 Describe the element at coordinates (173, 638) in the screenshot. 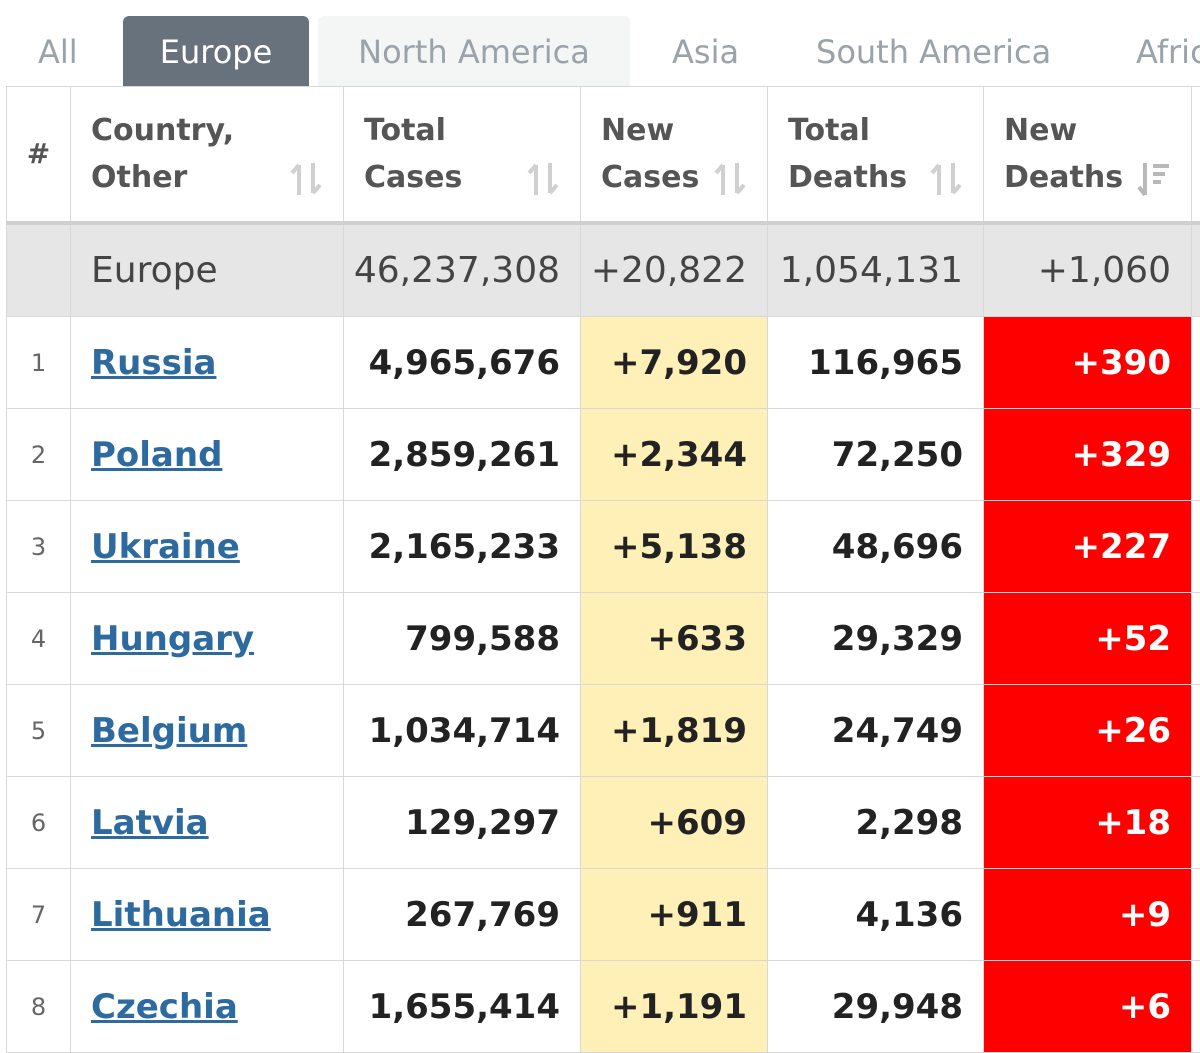

I see `country-link: Hungary` at that location.